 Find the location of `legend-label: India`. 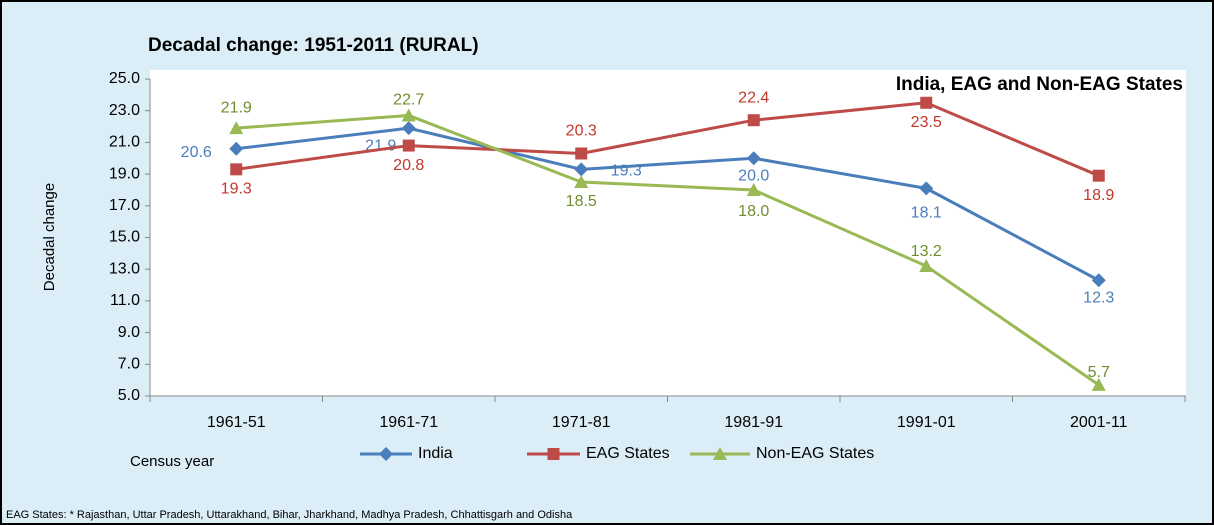

legend-label: India is located at coordinates (435, 453).